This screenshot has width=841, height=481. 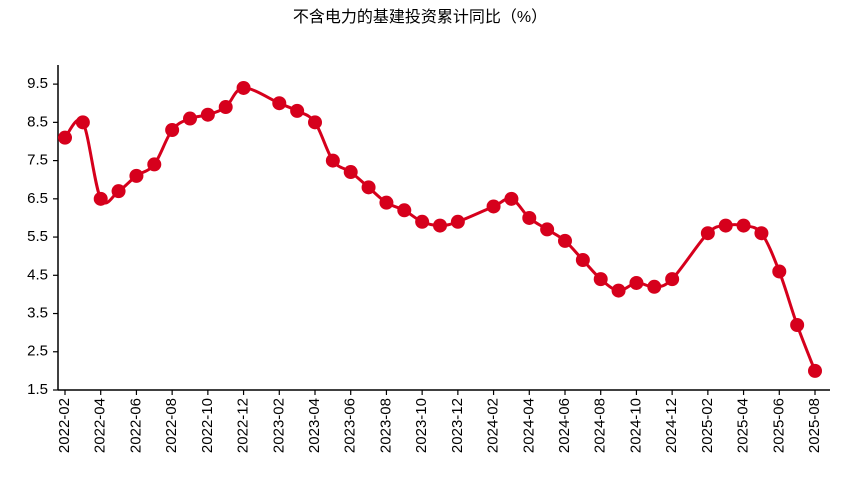 I want to click on x-tick-label: 2024-10, so click(x=635, y=425).